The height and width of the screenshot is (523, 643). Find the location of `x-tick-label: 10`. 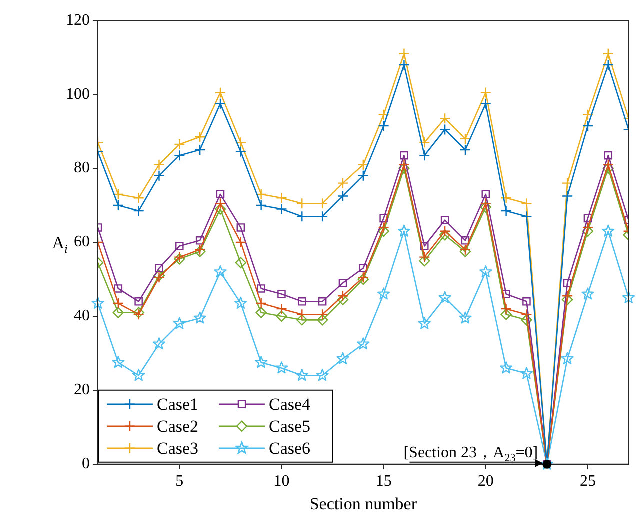

x-tick-label: 10 is located at coordinates (282, 481).